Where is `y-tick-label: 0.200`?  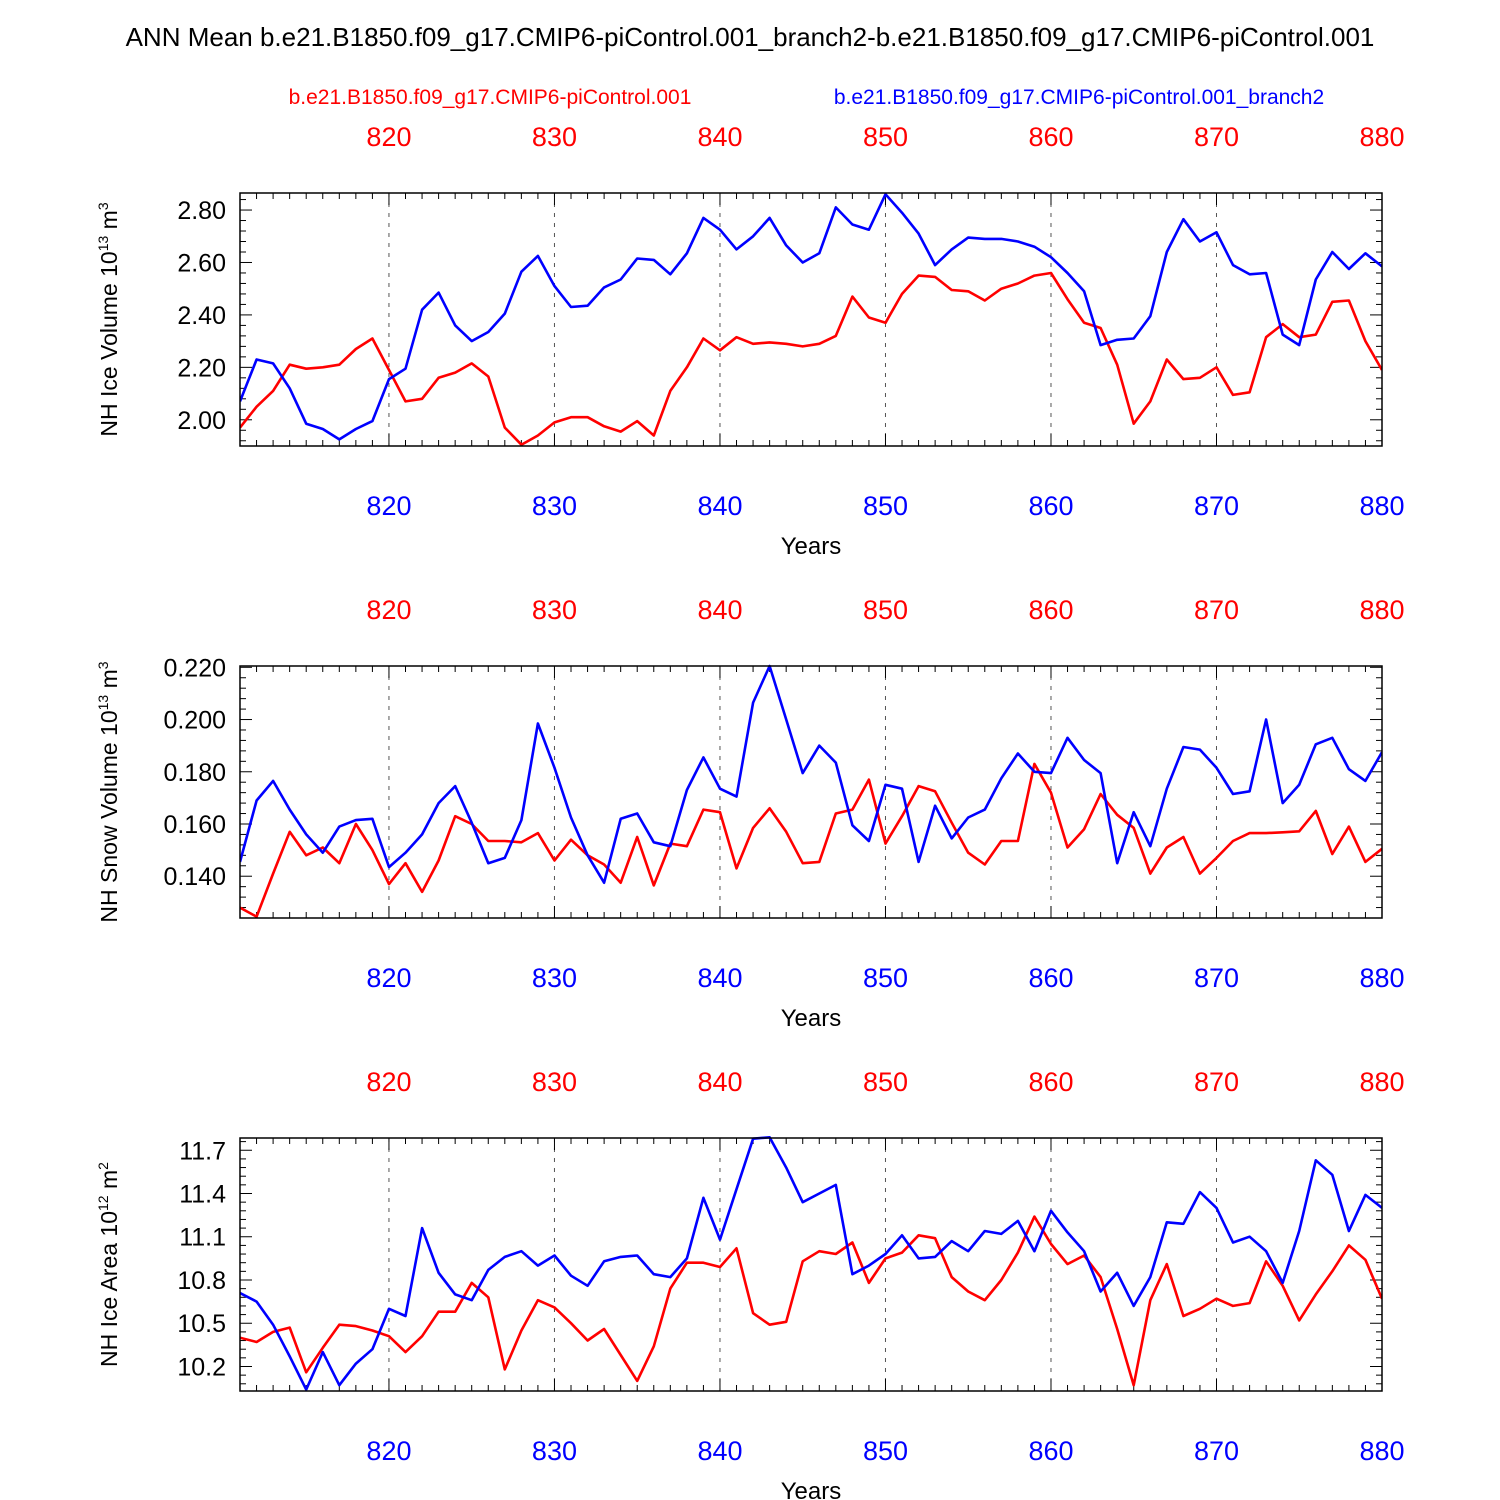
y-tick-label: 0.200 is located at coordinates (194, 721).